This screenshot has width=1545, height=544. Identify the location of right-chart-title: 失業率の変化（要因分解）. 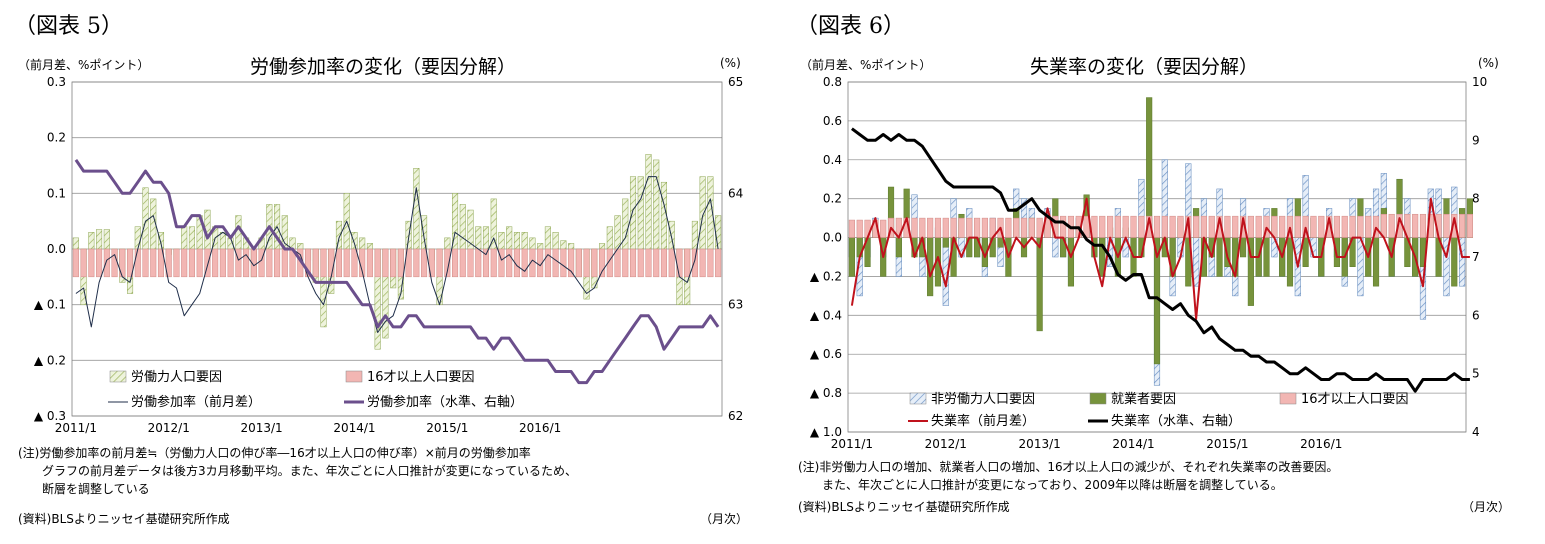
(1144, 67).